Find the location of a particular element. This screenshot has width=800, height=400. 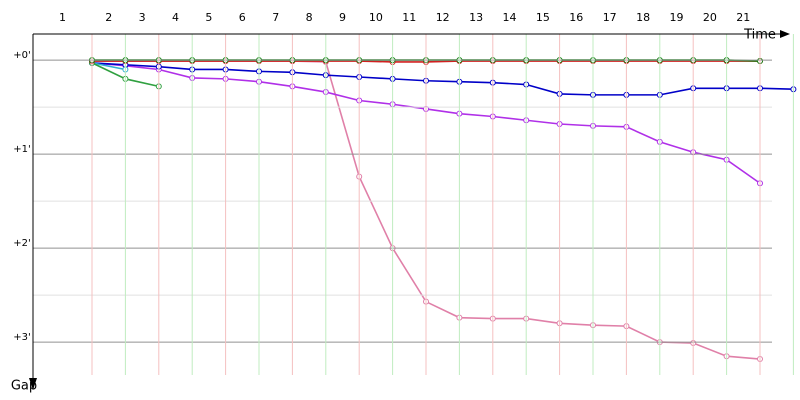

x-tick-label: 21 is located at coordinates (743, 17).